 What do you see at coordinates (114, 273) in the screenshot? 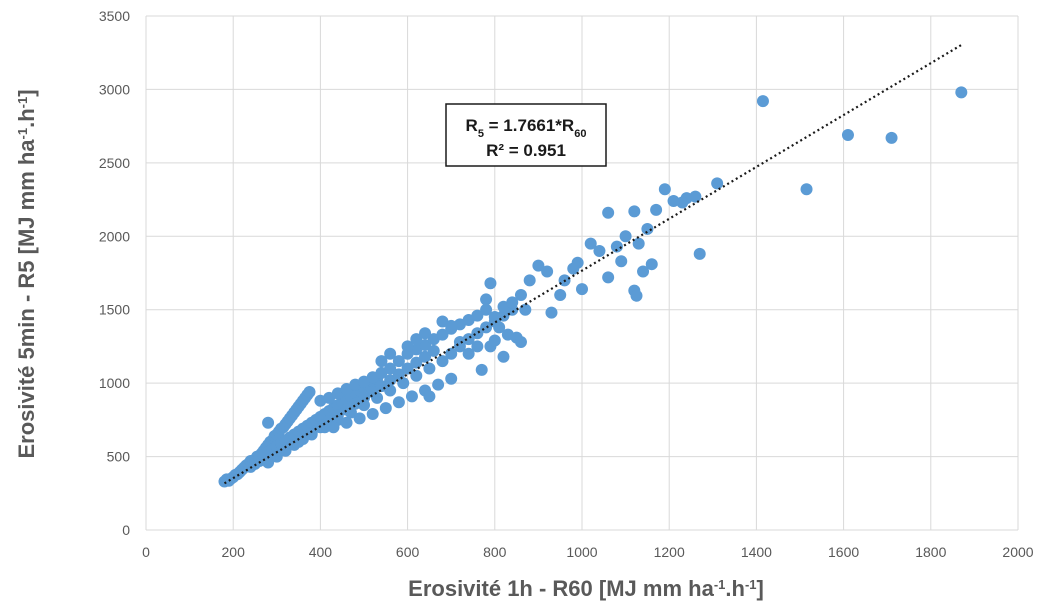
I see `y-tick-labels: 0 500 1000 1500 2000 2500 3000 3500` at bounding box center [114, 273].